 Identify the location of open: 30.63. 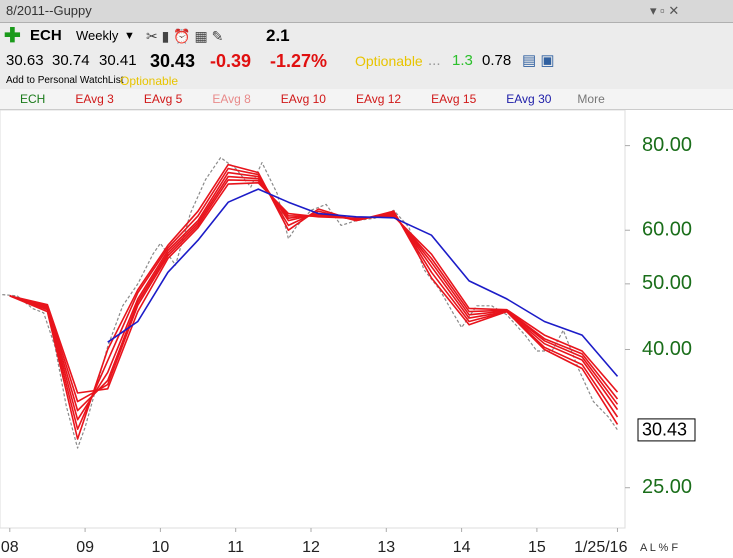
(25, 60).